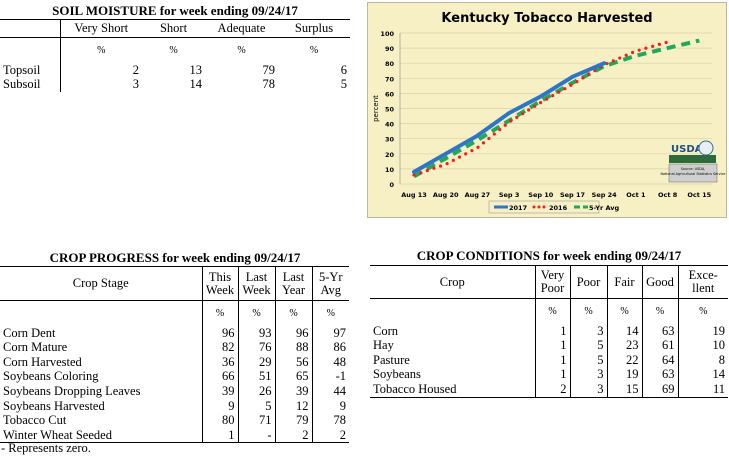 The image size is (729, 460). Describe the element at coordinates (702, 331) in the screenshot. I see `cell: 19` at that location.